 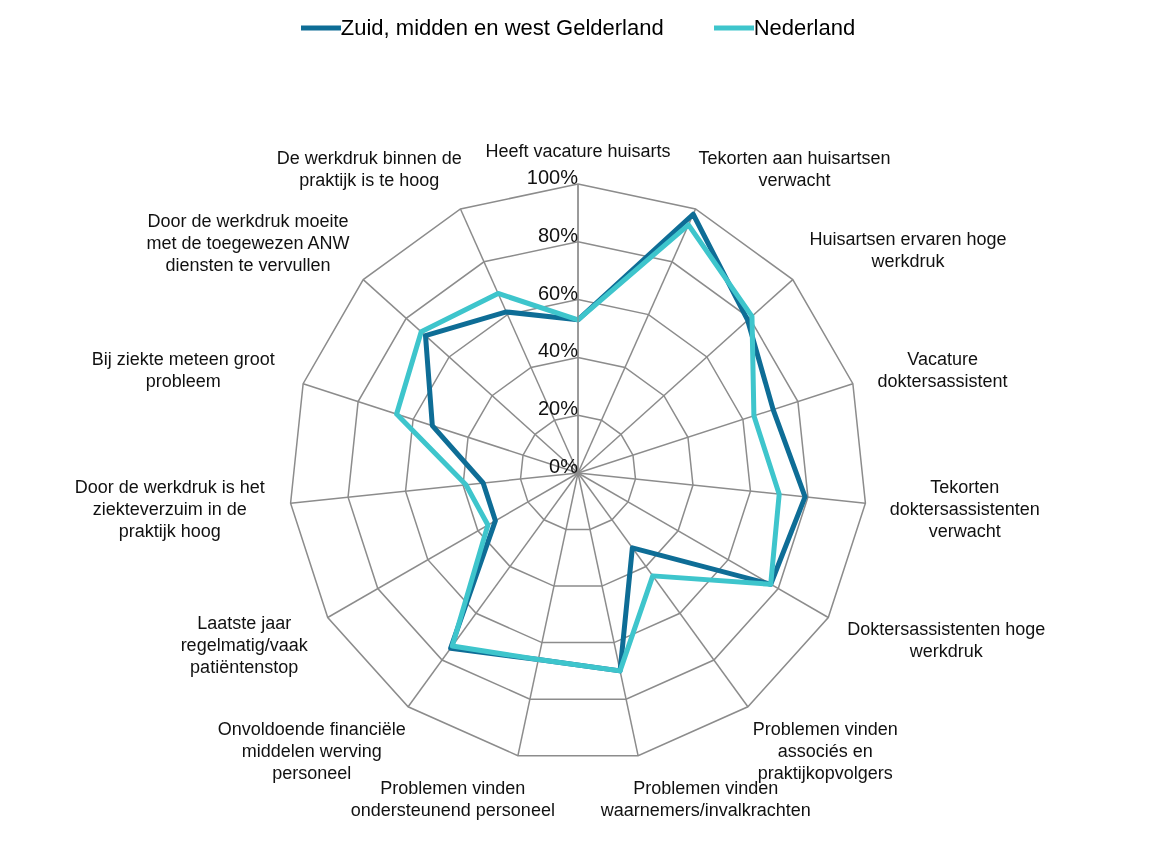 I want to click on y-tick-label: 40%, so click(x=558, y=350).